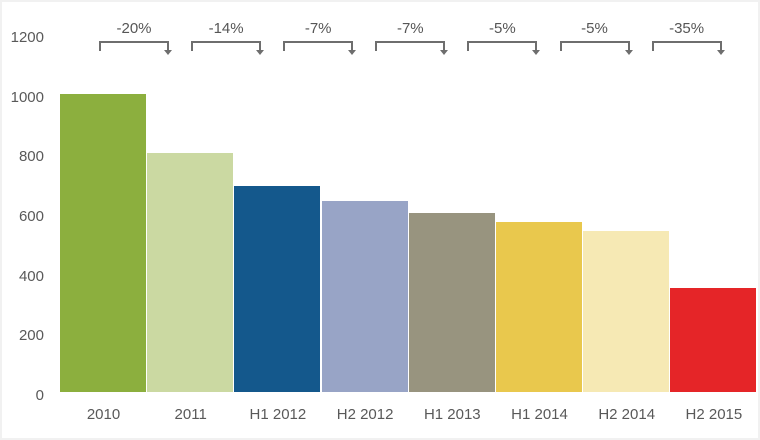 This screenshot has width=760, height=440. What do you see at coordinates (31, 336) in the screenshot?
I see `y-axis-tick-label: 200` at bounding box center [31, 336].